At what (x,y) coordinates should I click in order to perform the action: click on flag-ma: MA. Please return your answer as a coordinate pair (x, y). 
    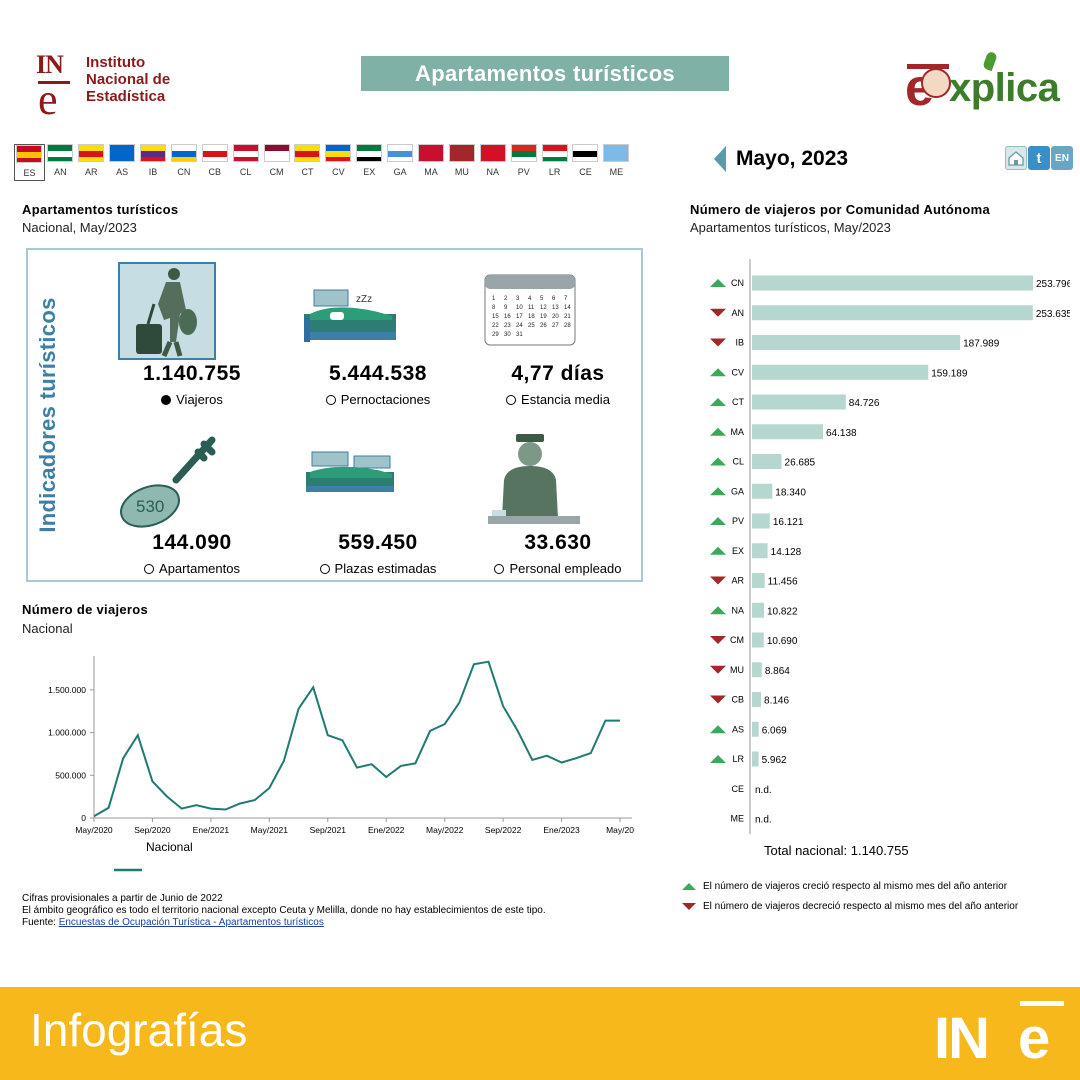
    Looking at the image, I should click on (431, 162).